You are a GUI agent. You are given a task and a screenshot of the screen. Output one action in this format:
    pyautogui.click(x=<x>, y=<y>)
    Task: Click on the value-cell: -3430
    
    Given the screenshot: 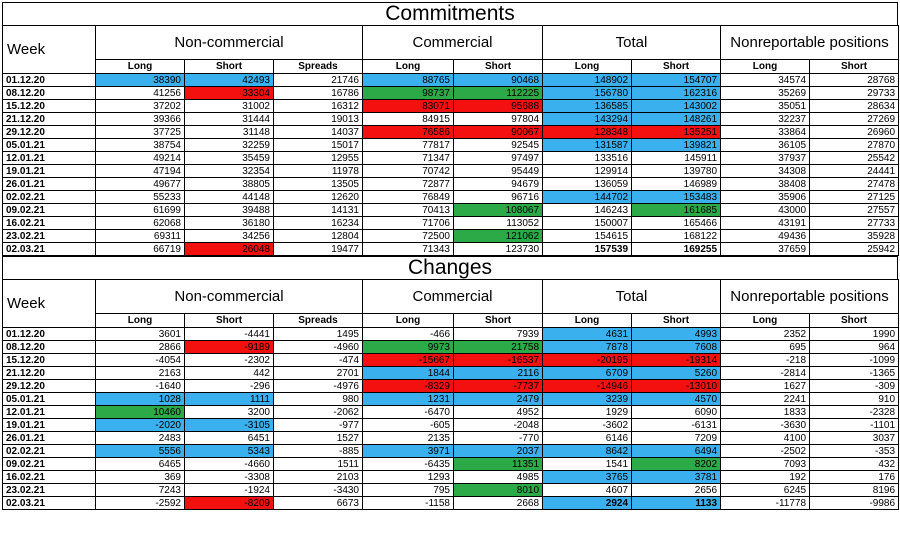 What is the action you would take?
    pyautogui.click(x=318, y=490)
    